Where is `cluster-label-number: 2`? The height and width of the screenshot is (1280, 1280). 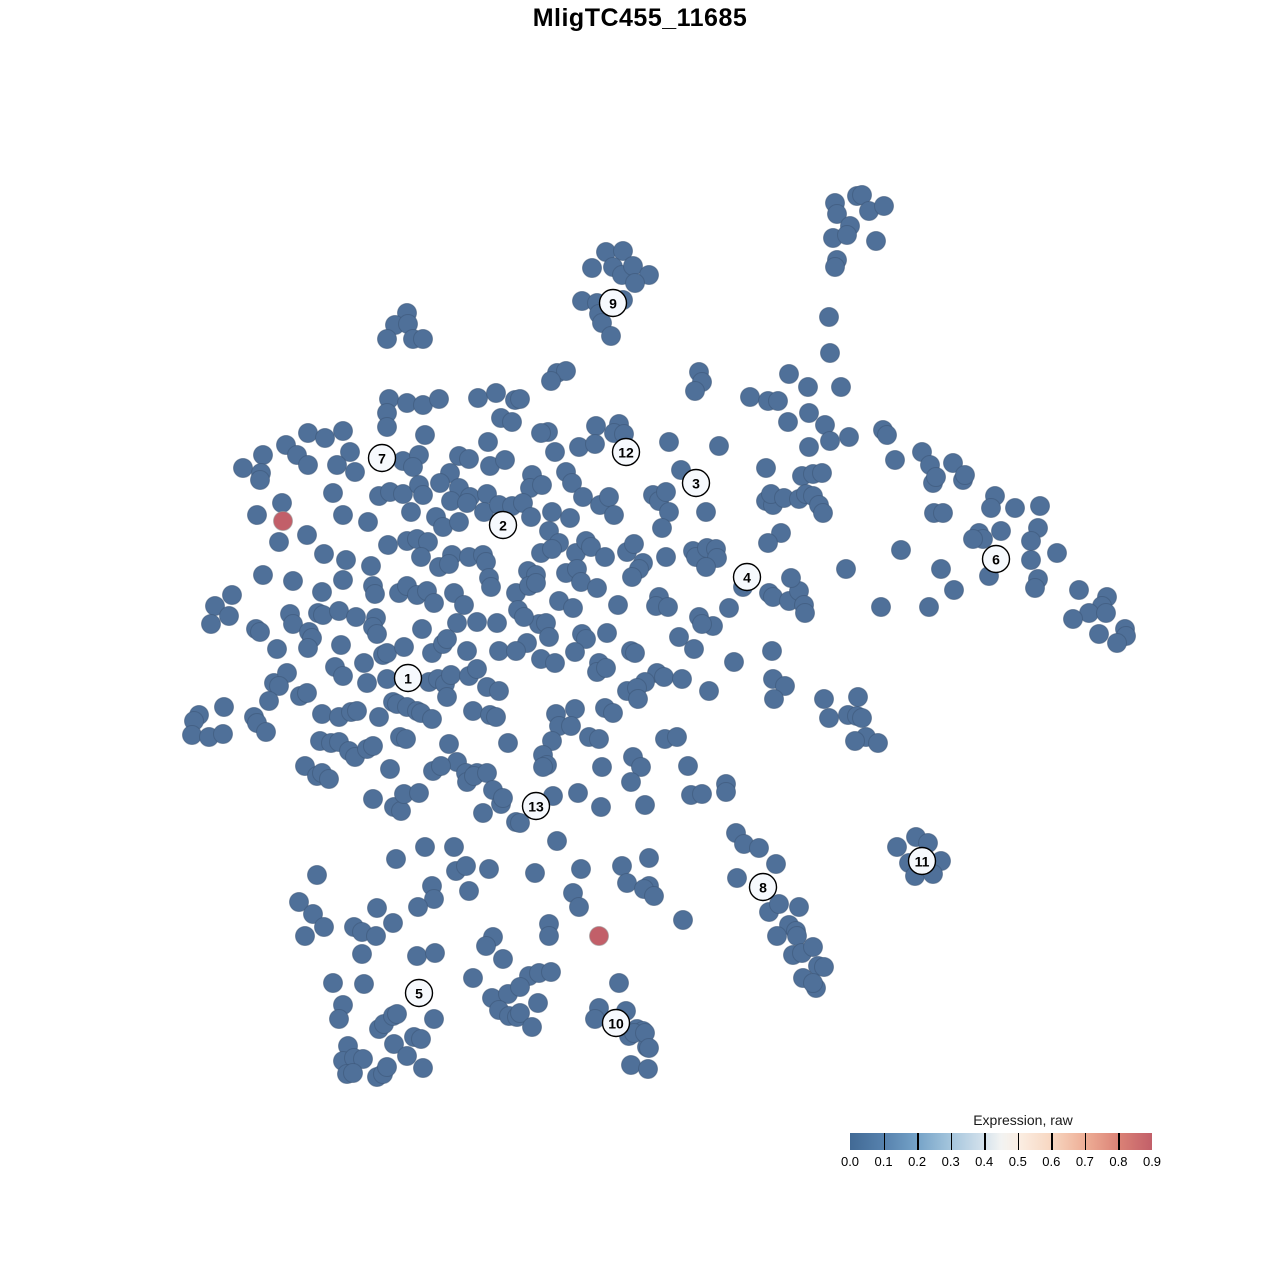 cluster-label-number: 2 is located at coordinates (503, 526).